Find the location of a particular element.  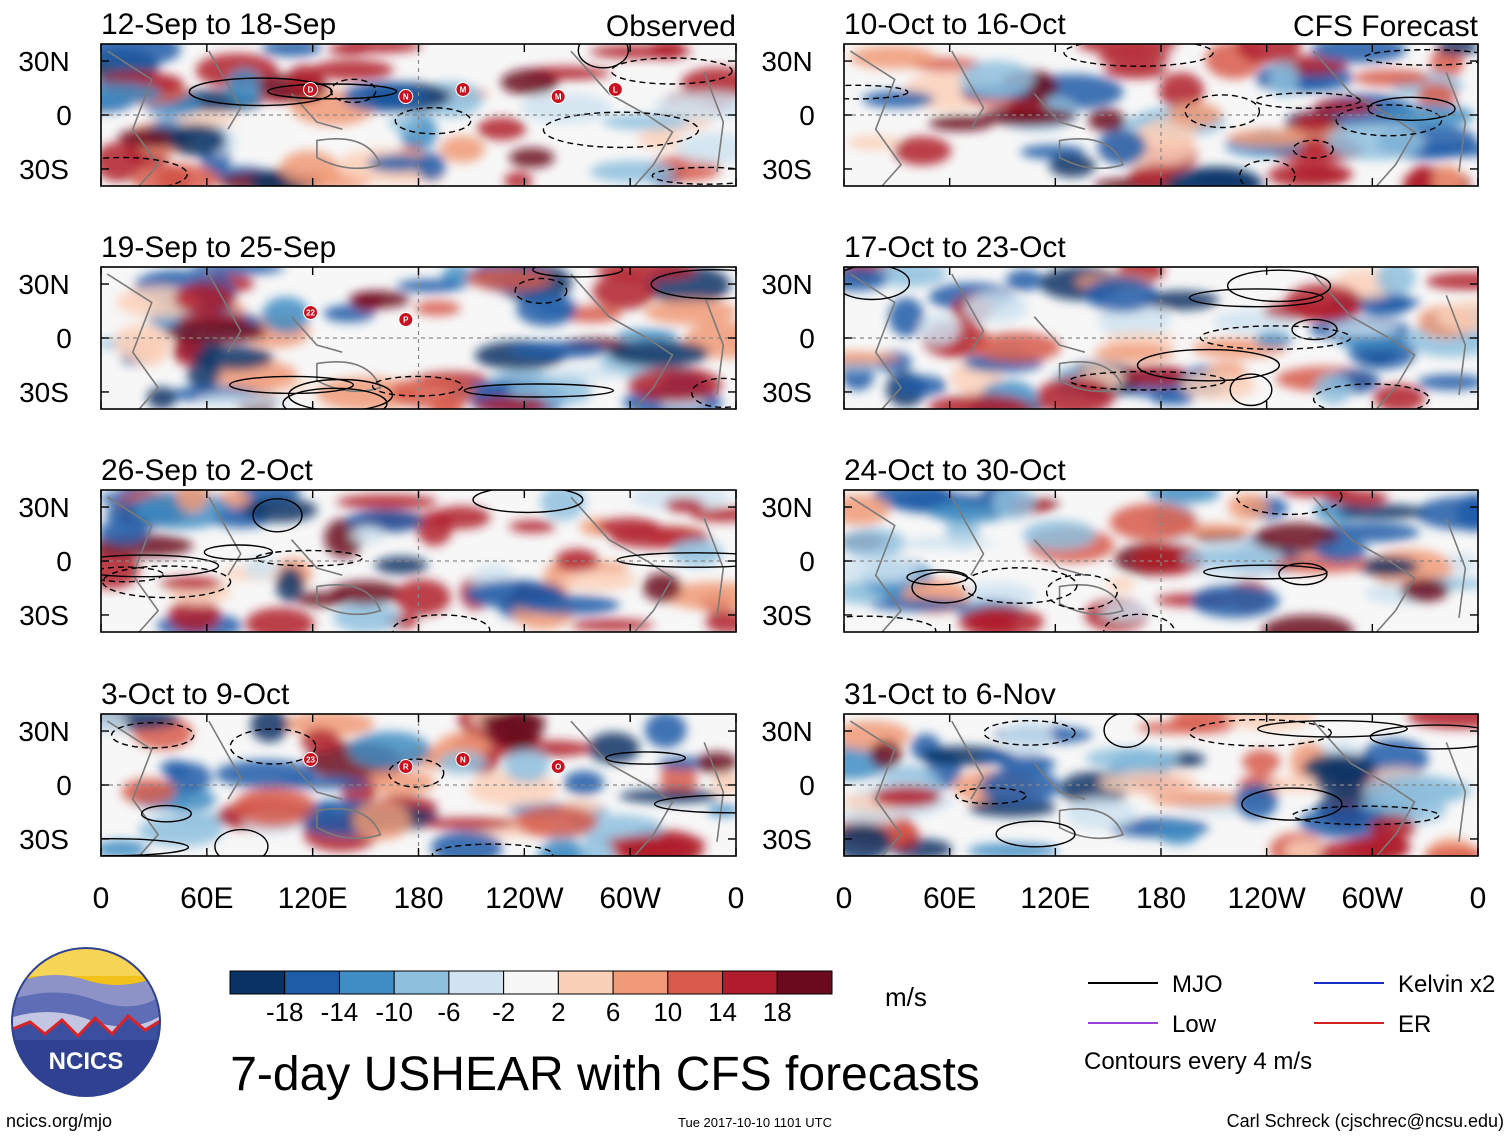

map-panel-4: 3-Oct to 9-Oct 23 R N O 30N 0 30S is located at coordinates (377, 767).